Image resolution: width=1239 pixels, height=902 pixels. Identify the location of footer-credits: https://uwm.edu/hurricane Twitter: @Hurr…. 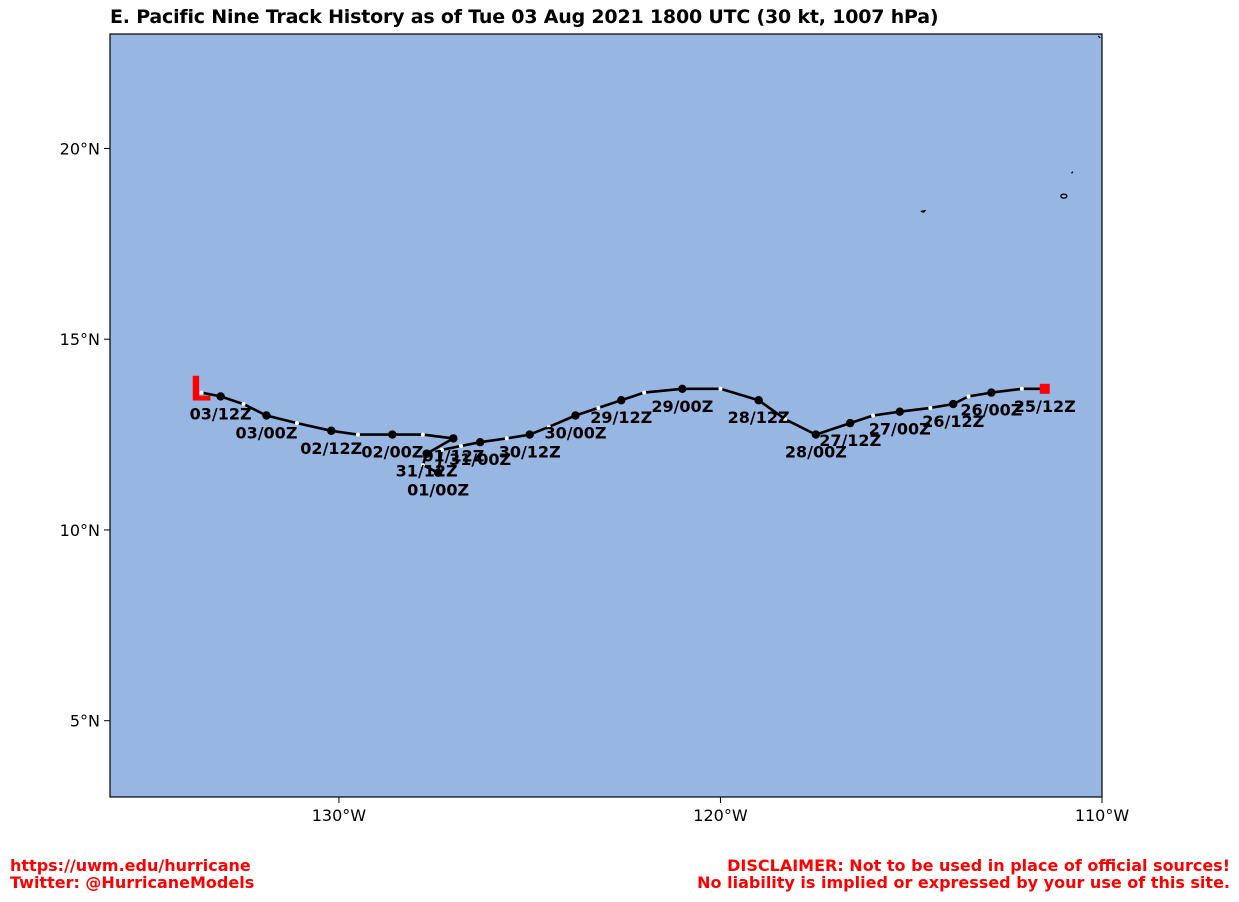
(132, 874).